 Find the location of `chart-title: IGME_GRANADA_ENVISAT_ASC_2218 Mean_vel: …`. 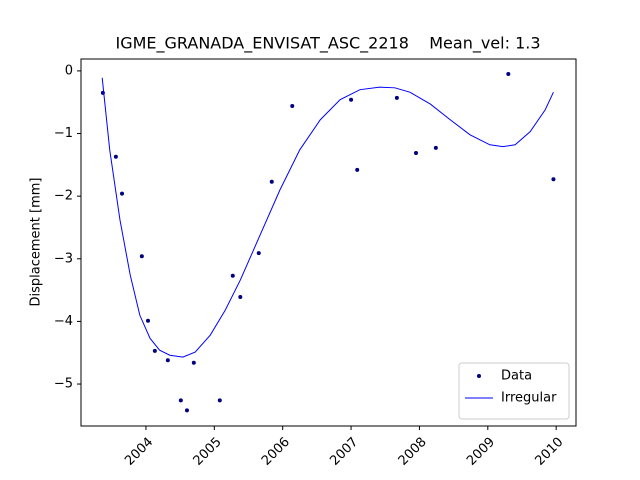

chart-title: IGME_GRANADA_ENVISAT_ASC_2218 Mean_vel: … is located at coordinates (327, 44).